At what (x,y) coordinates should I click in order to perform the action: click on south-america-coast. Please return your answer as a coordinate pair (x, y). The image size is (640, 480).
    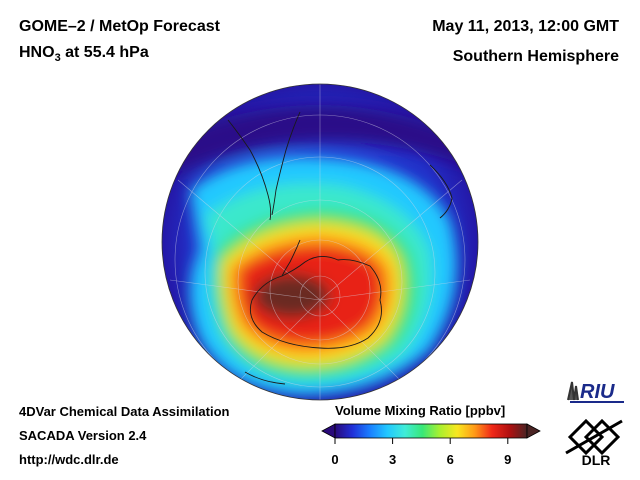
    Looking at the image, I should click on (264, 166).